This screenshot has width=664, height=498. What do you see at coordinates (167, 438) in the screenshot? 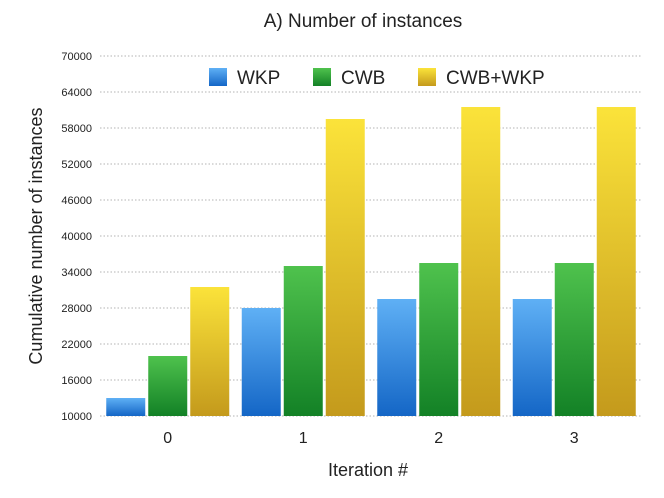
I see `x-tick-label: 0` at bounding box center [167, 438].